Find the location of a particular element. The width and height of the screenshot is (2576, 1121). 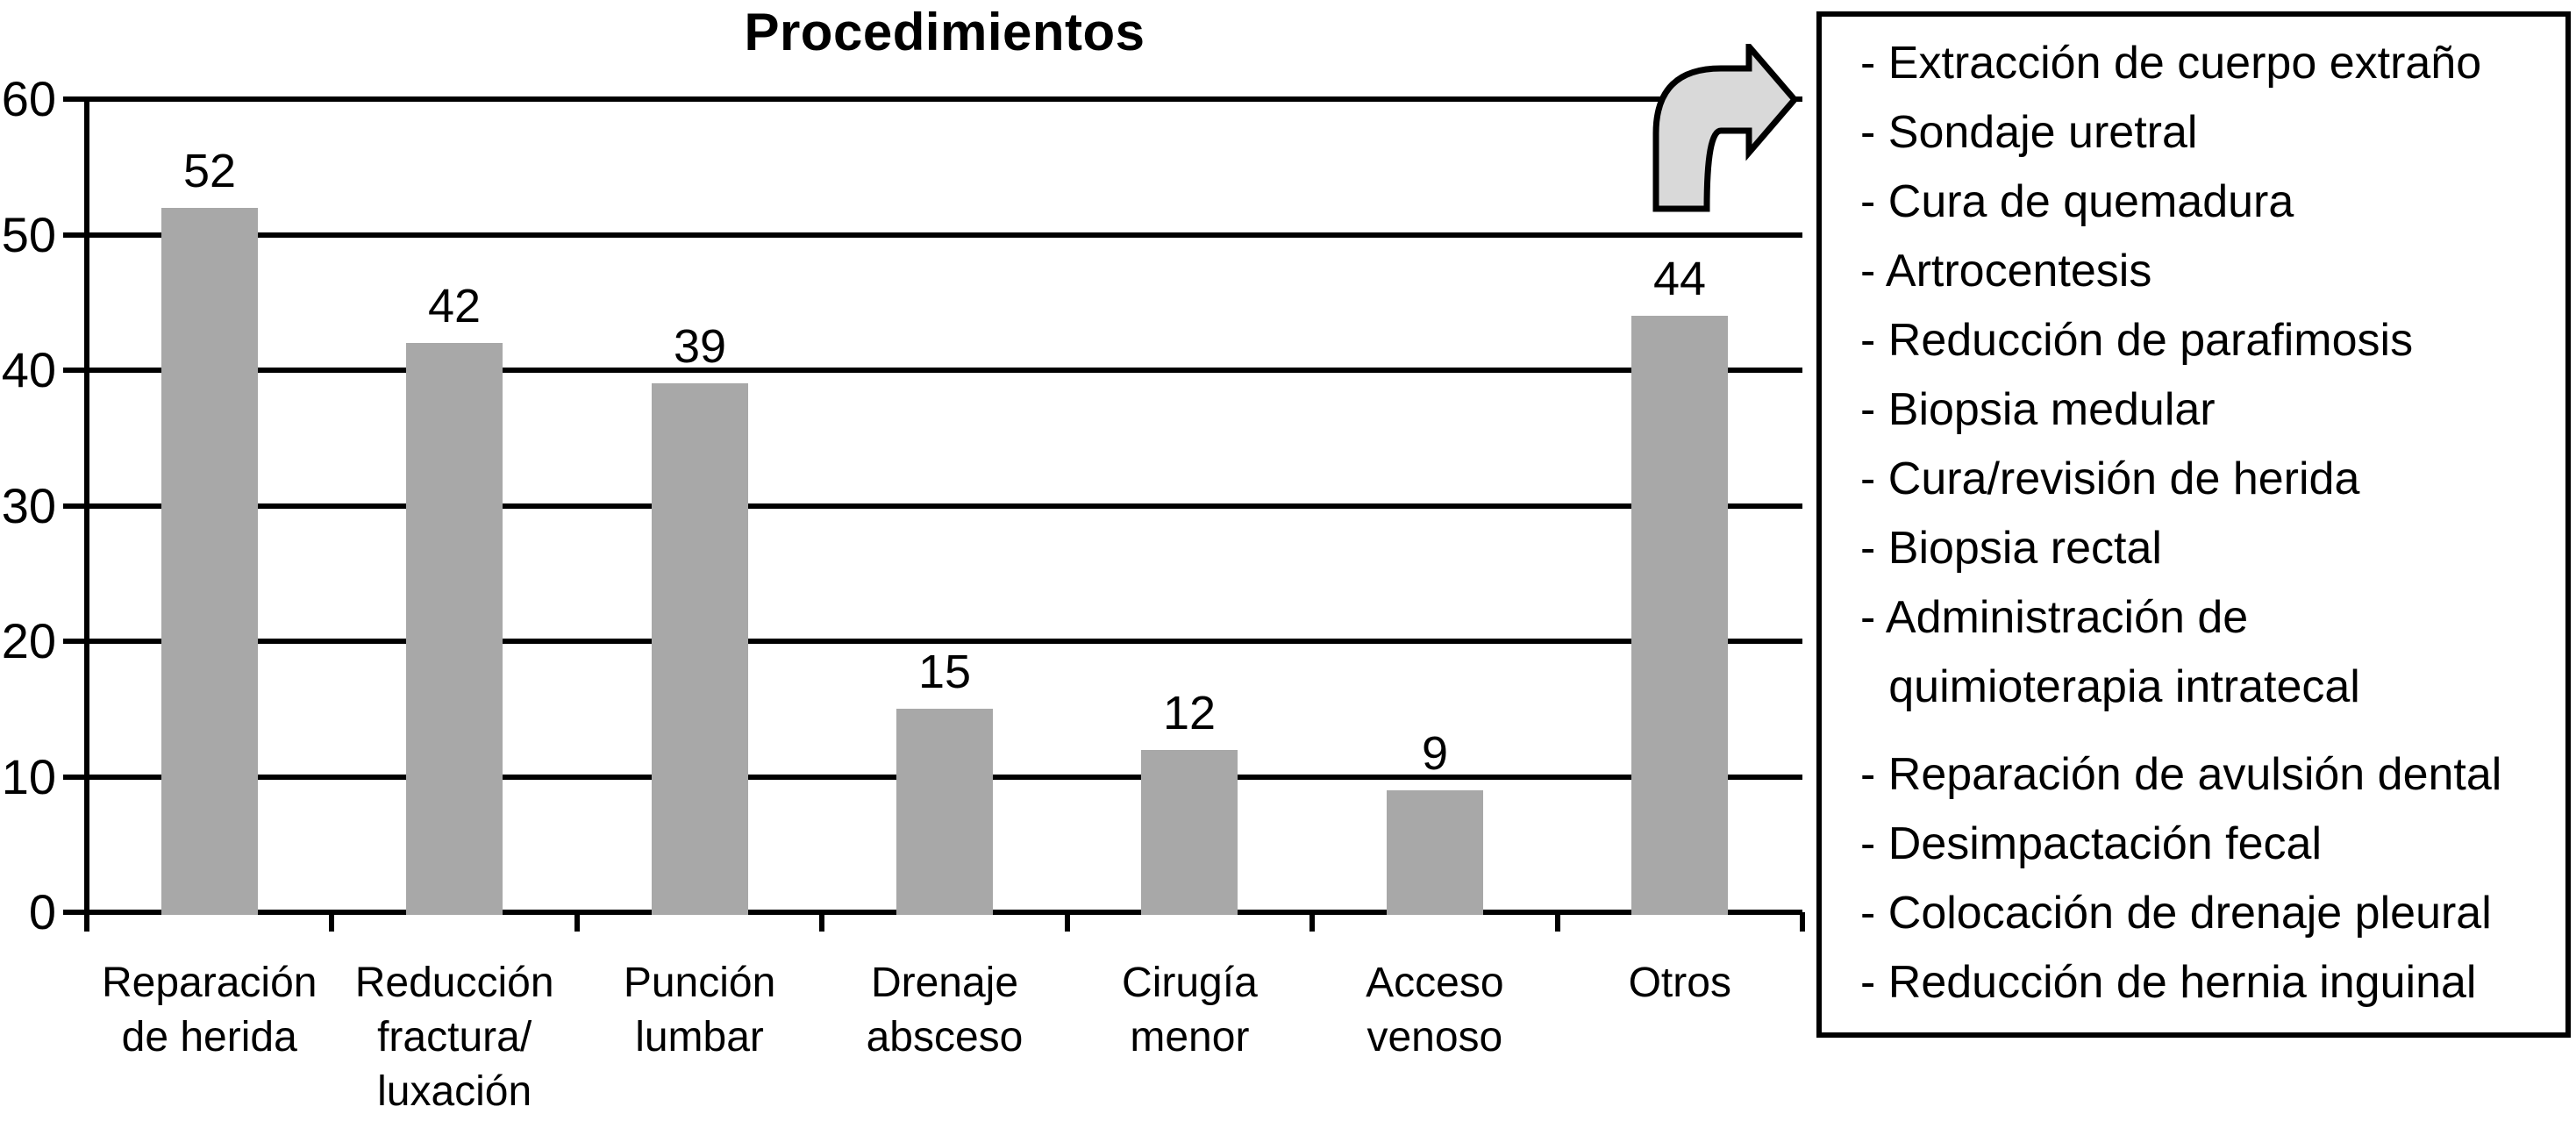

y-axis-tick-label: 20 is located at coordinates (29, 640).